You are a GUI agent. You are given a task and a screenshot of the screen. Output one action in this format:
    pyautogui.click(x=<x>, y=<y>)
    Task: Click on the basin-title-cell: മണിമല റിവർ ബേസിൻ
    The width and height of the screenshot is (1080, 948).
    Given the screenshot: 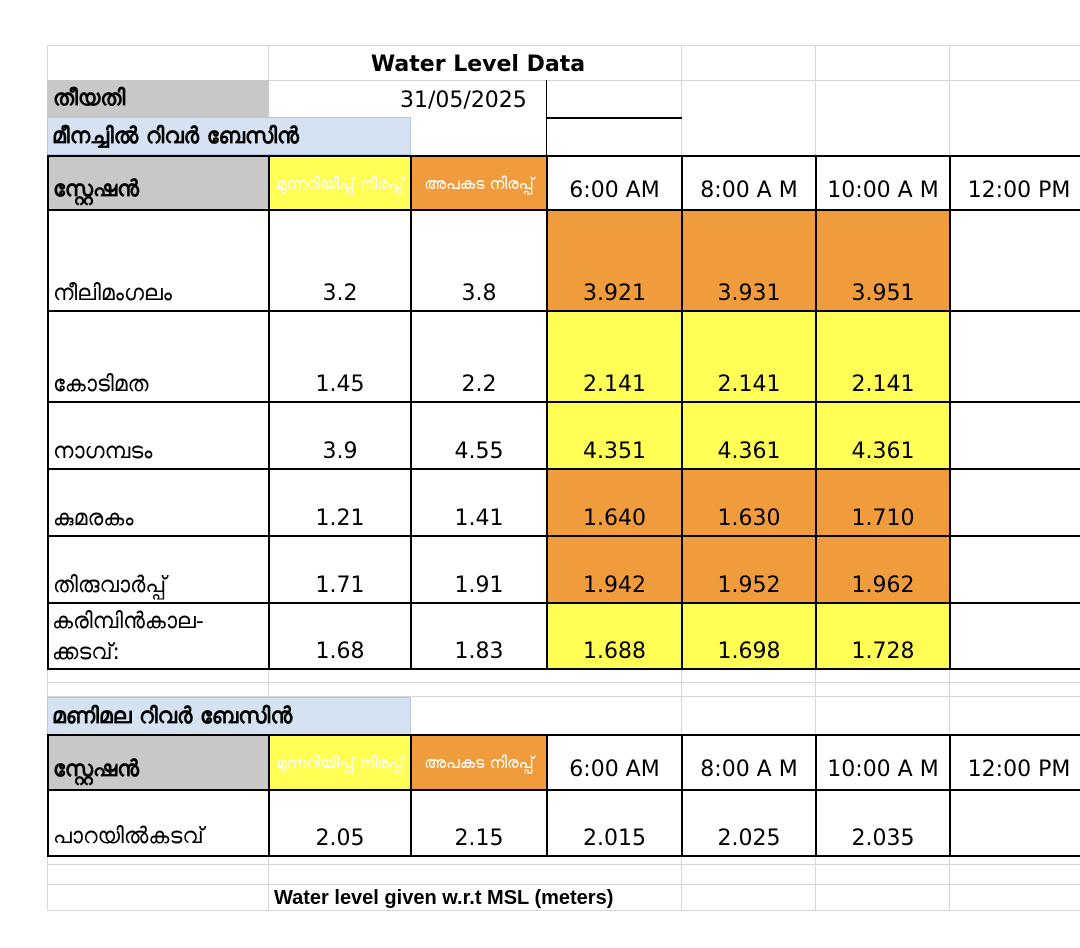 What is the action you would take?
    pyautogui.click(x=229, y=716)
    